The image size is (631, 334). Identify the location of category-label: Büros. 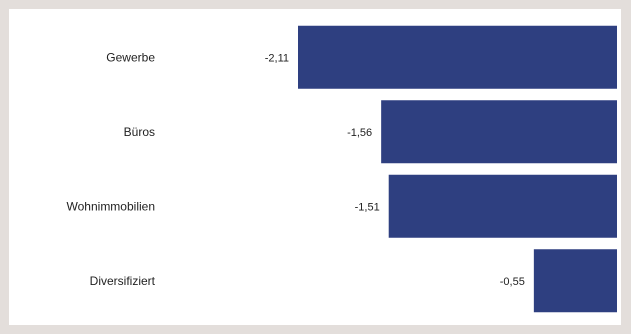
(139, 132).